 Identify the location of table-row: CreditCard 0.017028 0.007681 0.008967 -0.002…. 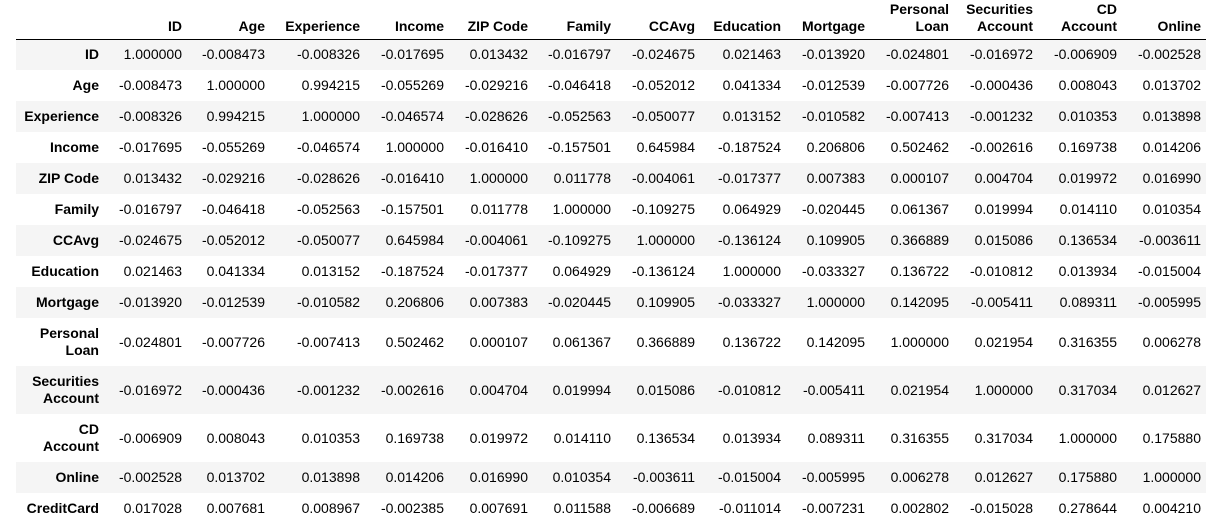
(611, 508).